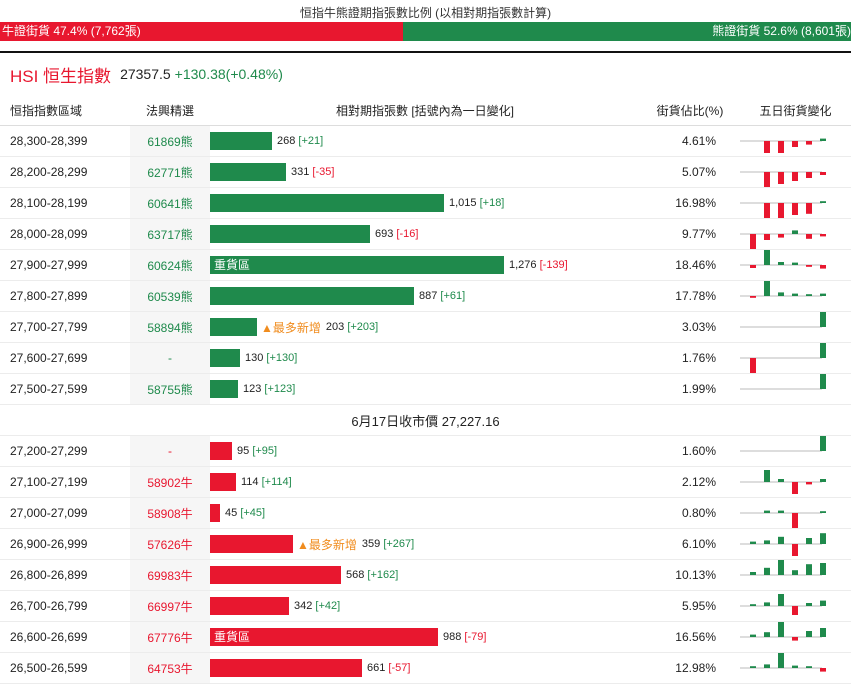  I want to click on warrant-code: 60539熊, so click(170, 296).